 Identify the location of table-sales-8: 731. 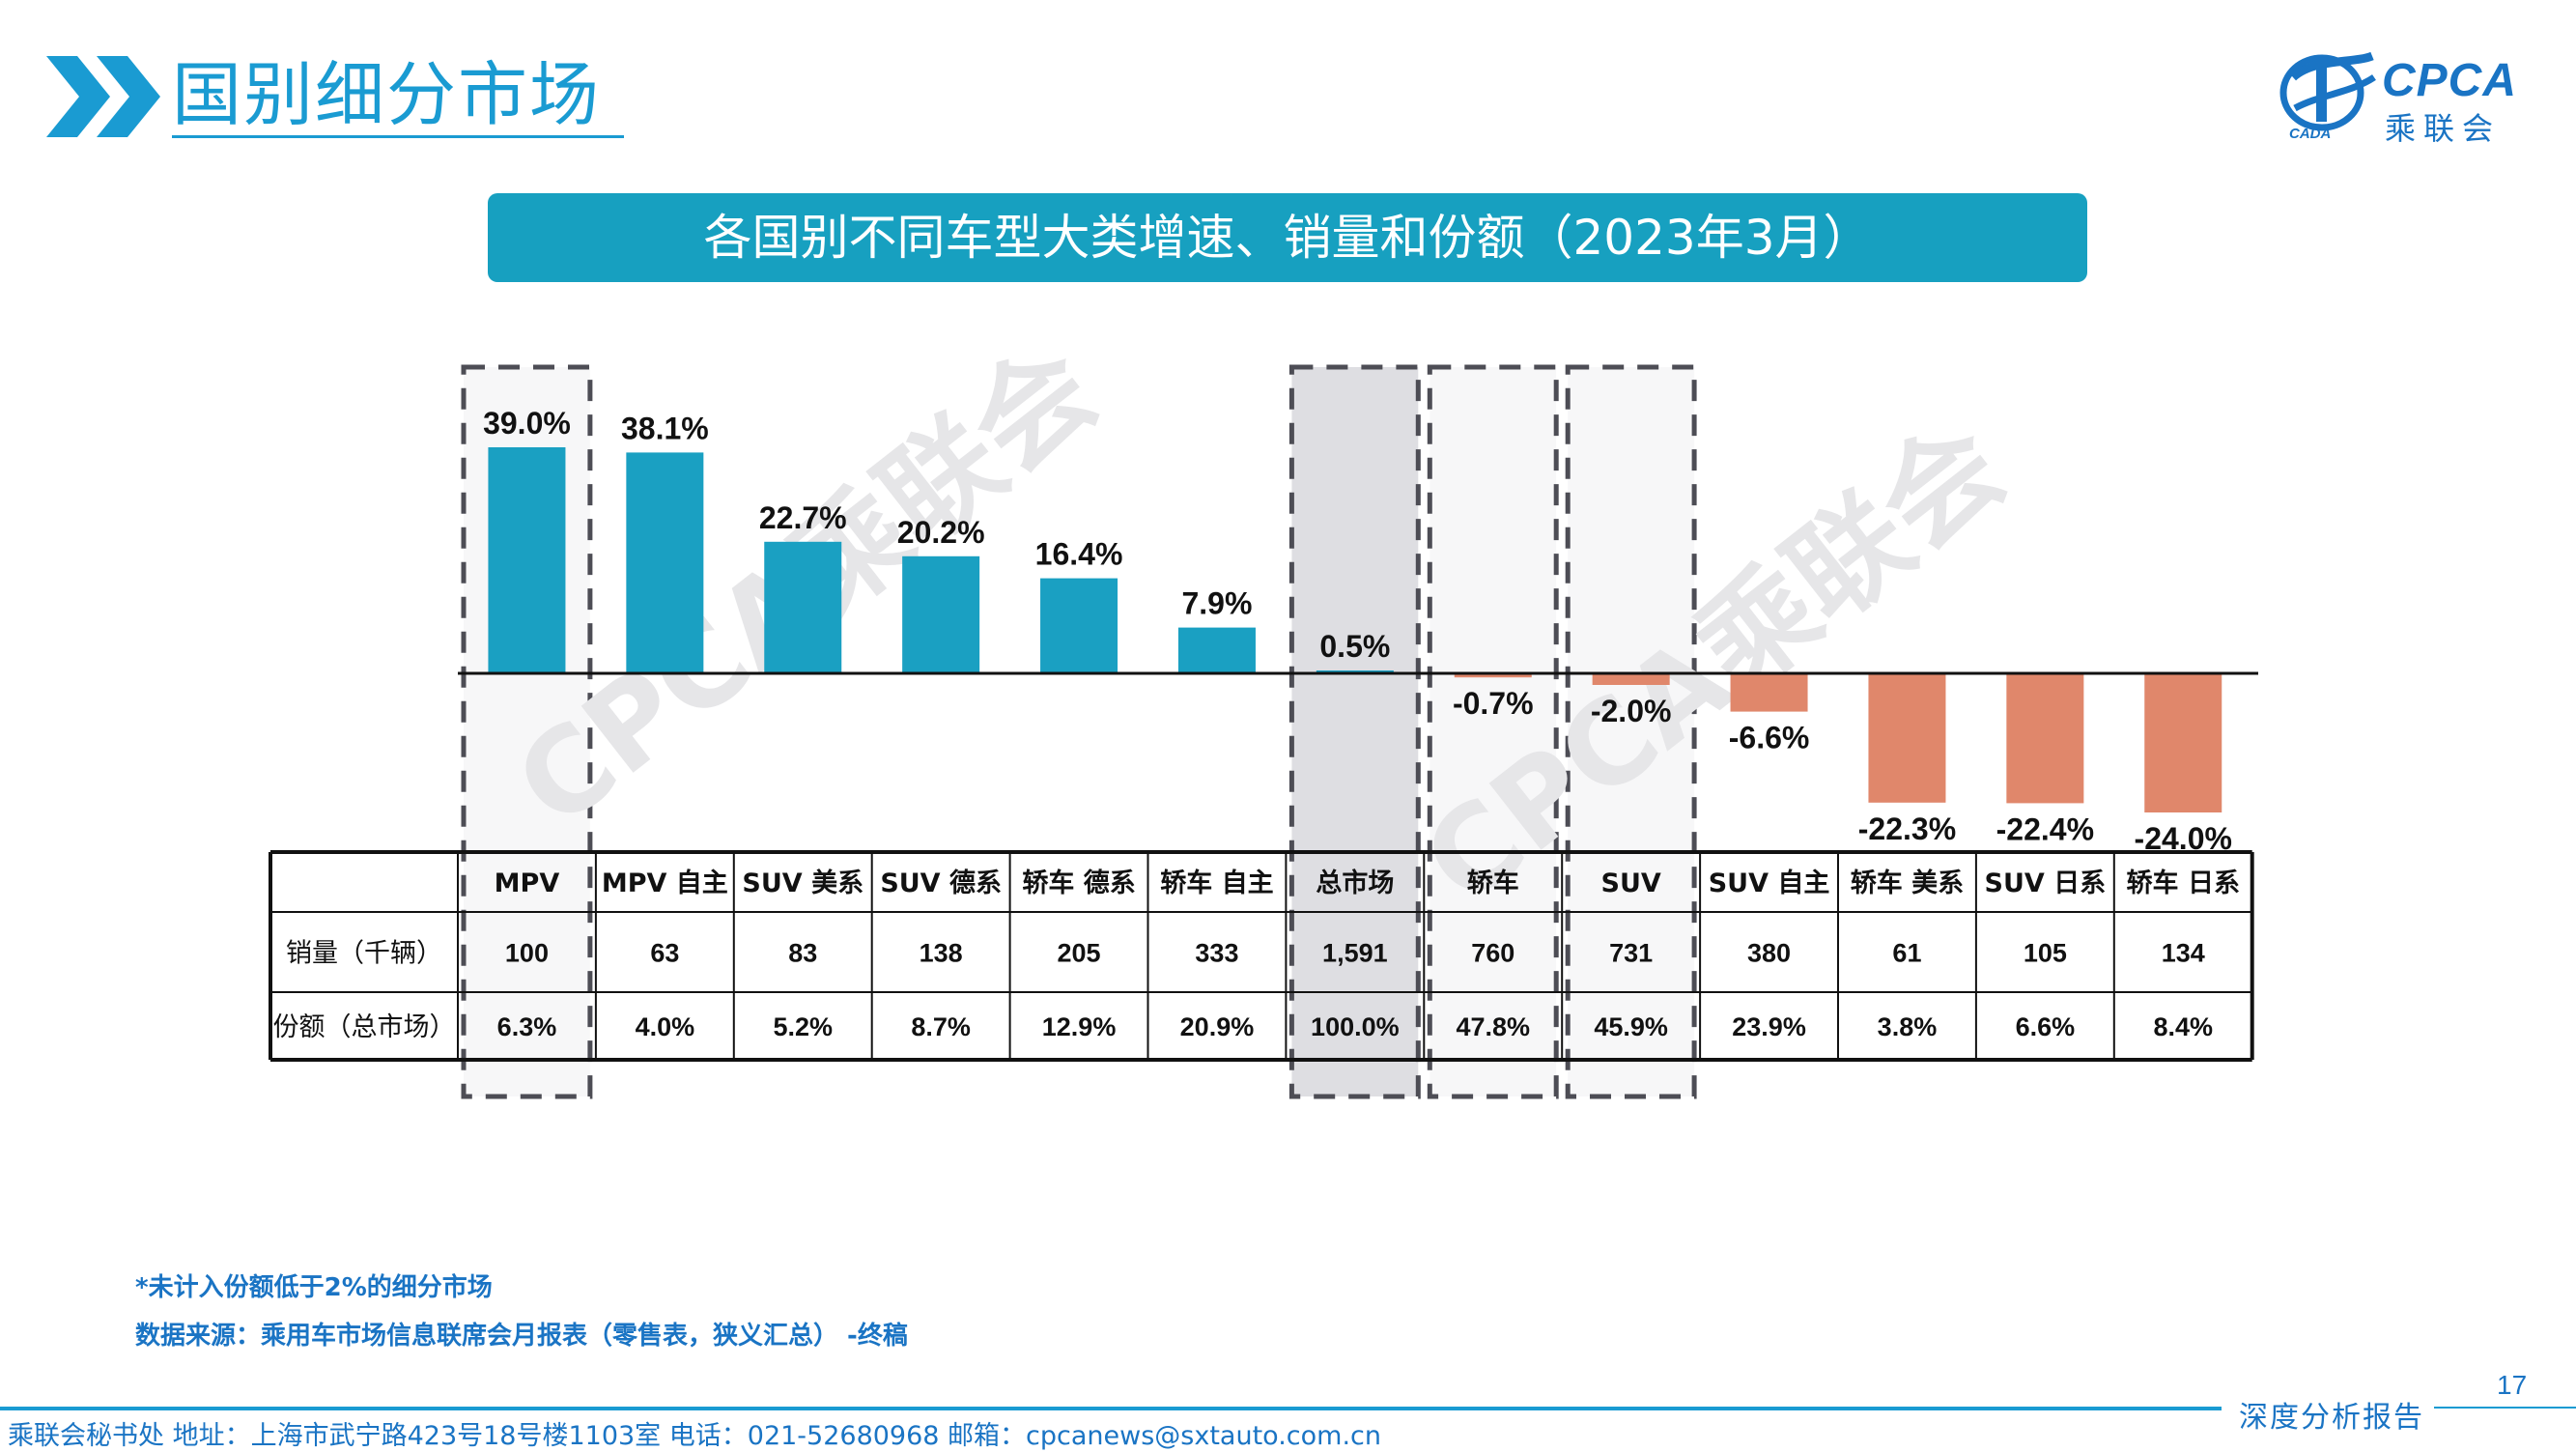
(1631, 953).